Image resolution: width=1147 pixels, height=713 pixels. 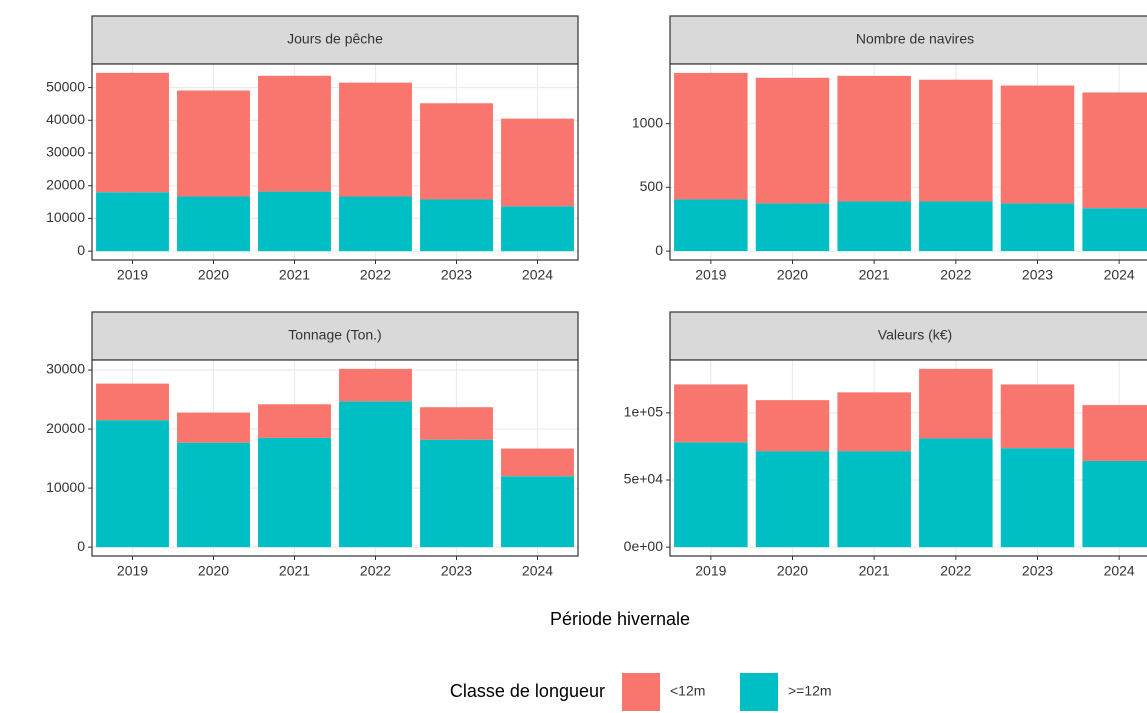 What do you see at coordinates (644, 546) in the screenshot?
I see `y-tick-label: 0e+00` at bounding box center [644, 546].